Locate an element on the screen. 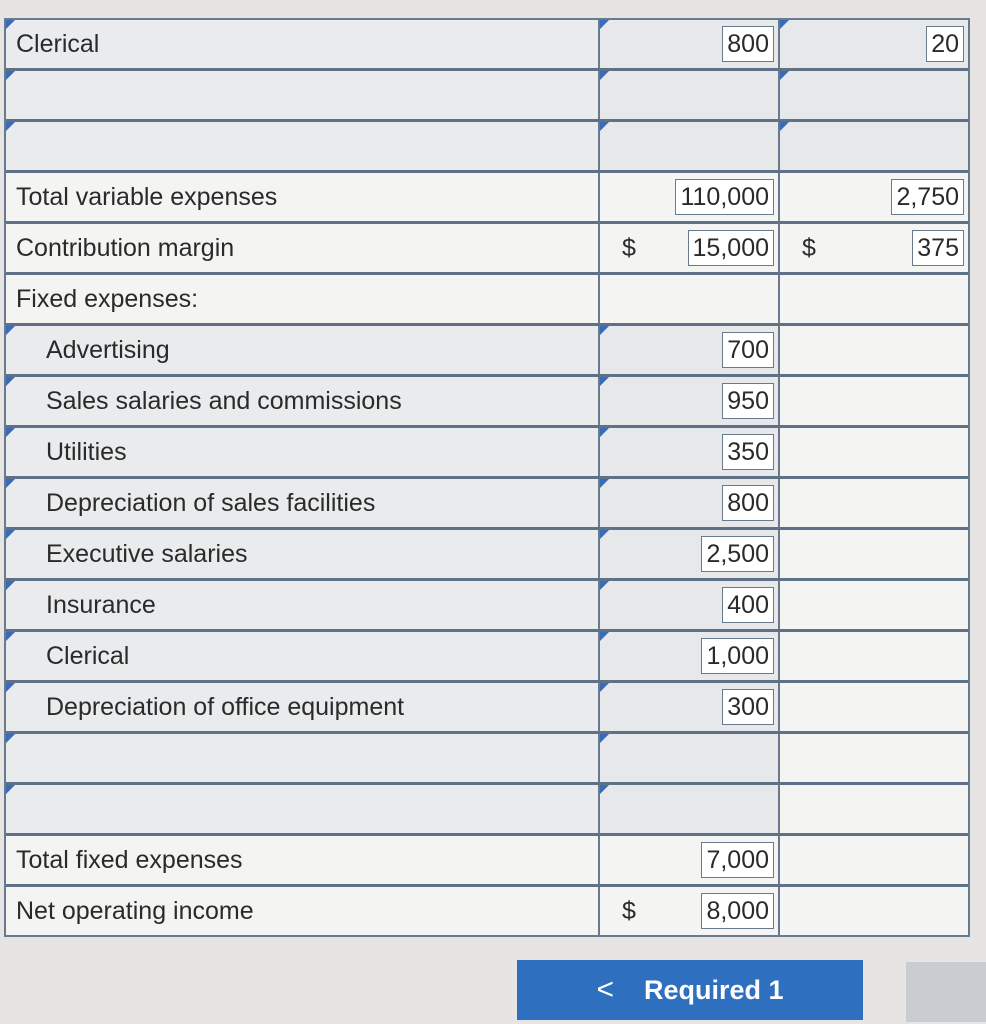 The image size is (986, 1024). row-label-text: Clerical is located at coordinates (88, 656).